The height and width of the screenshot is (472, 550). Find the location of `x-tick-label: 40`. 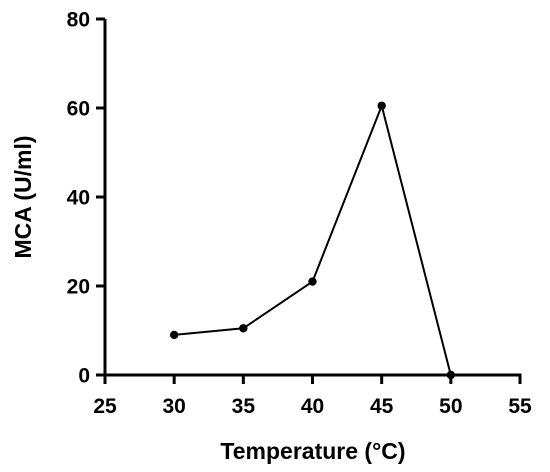

x-tick-label: 40 is located at coordinates (312, 406).